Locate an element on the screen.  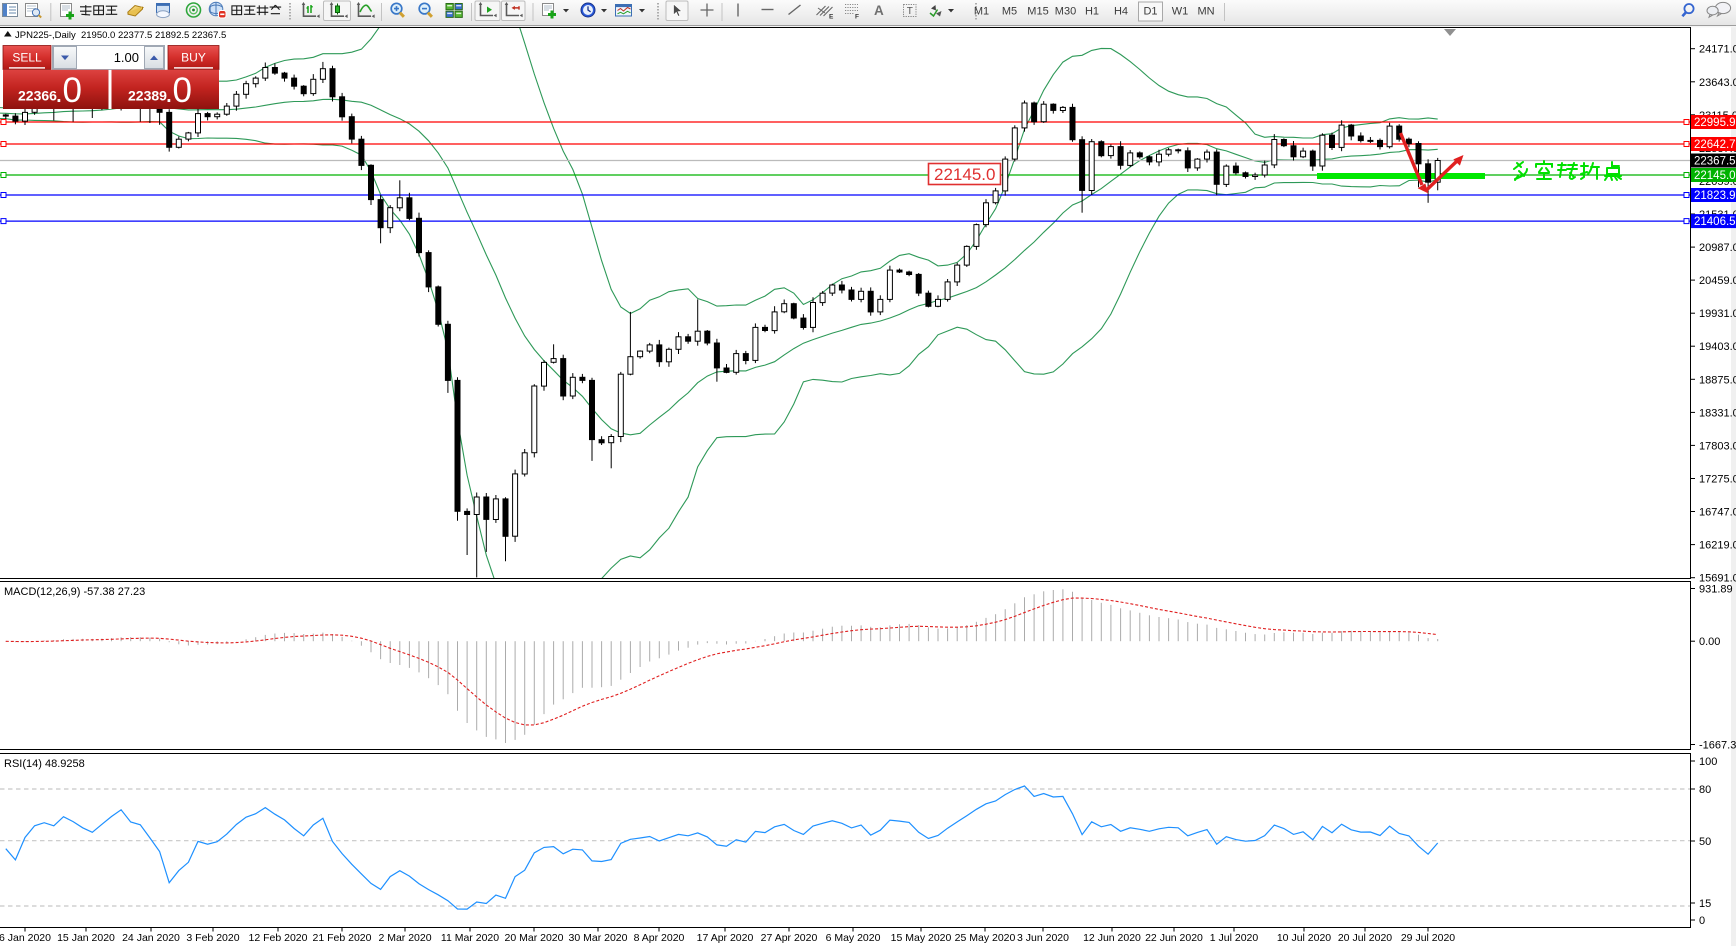
svg-text: 11 Mar 2020 is located at coordinates (470, 938).